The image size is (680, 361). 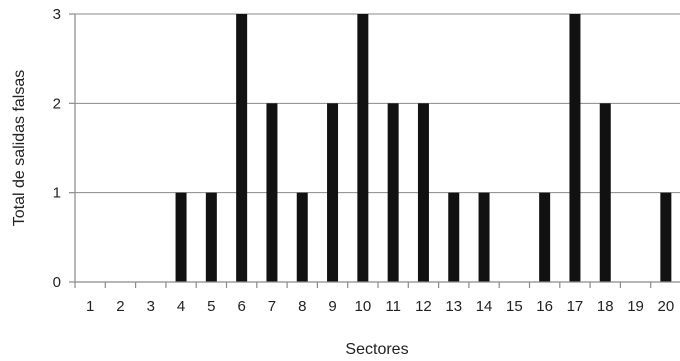 What do you see at coordinates (64, 148) in the screenshot?
I see `y-axis-ticks: 0 1 2 3` at bounding box center [64, 148].